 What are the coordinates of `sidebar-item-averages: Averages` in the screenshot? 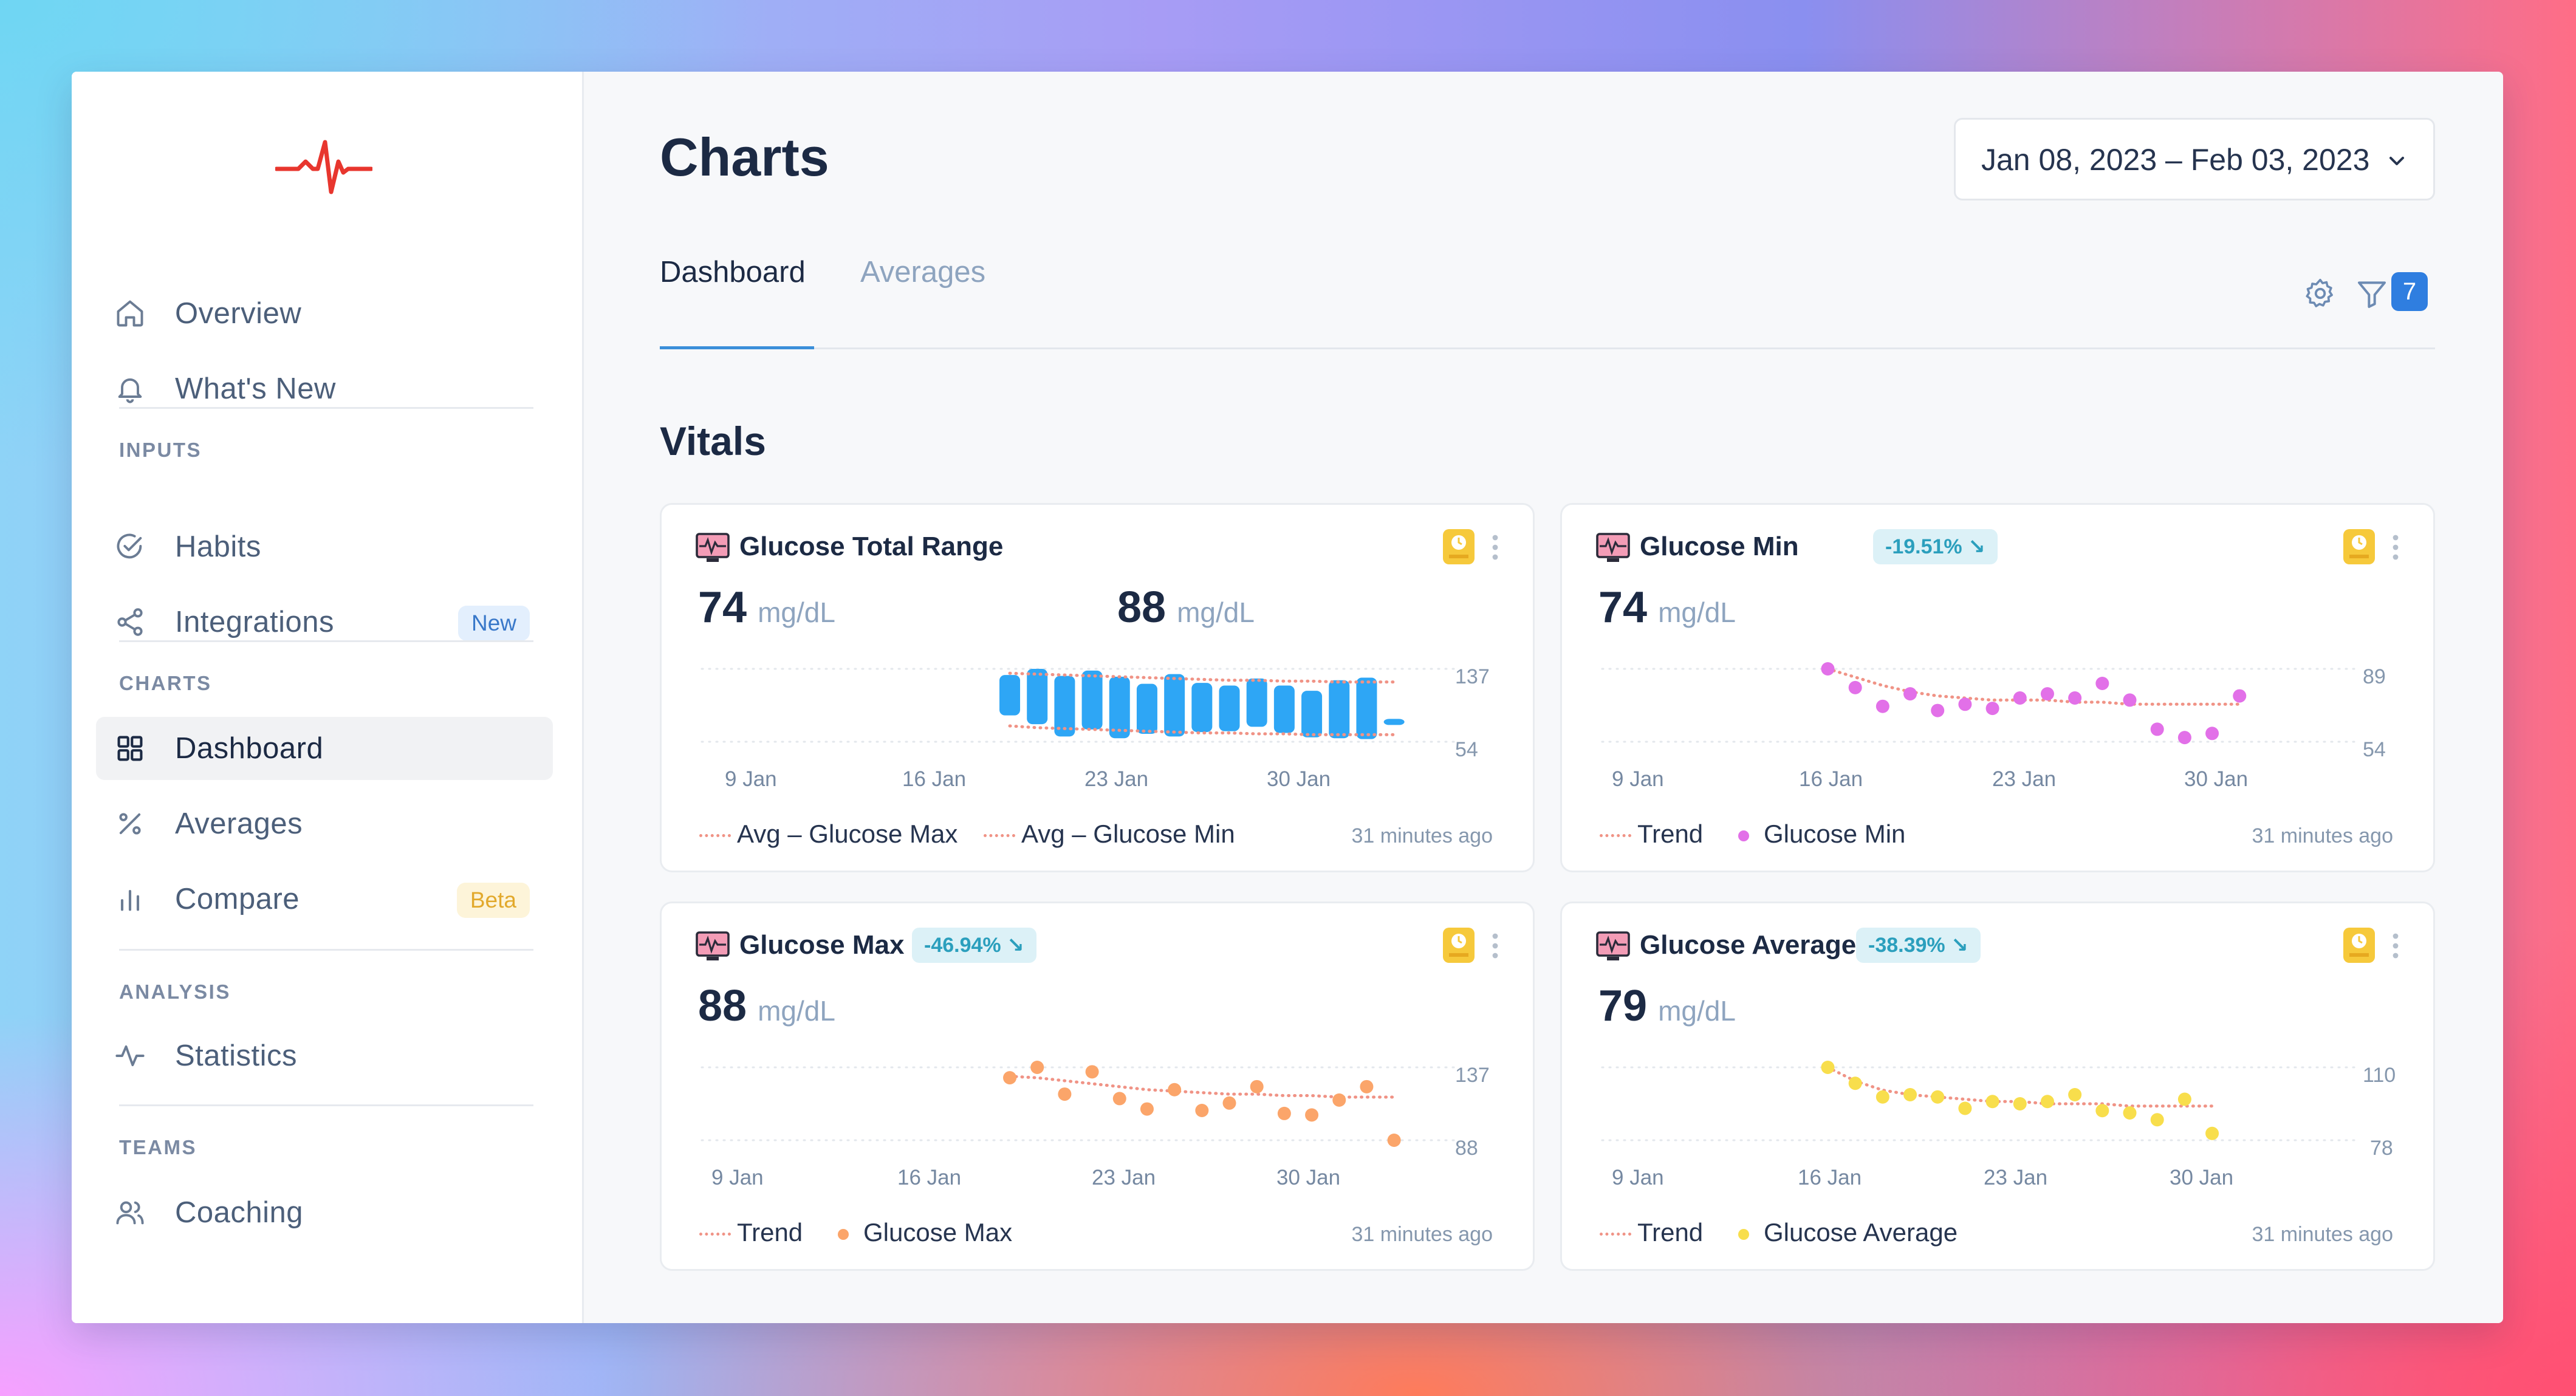 It's located at (324, 823).